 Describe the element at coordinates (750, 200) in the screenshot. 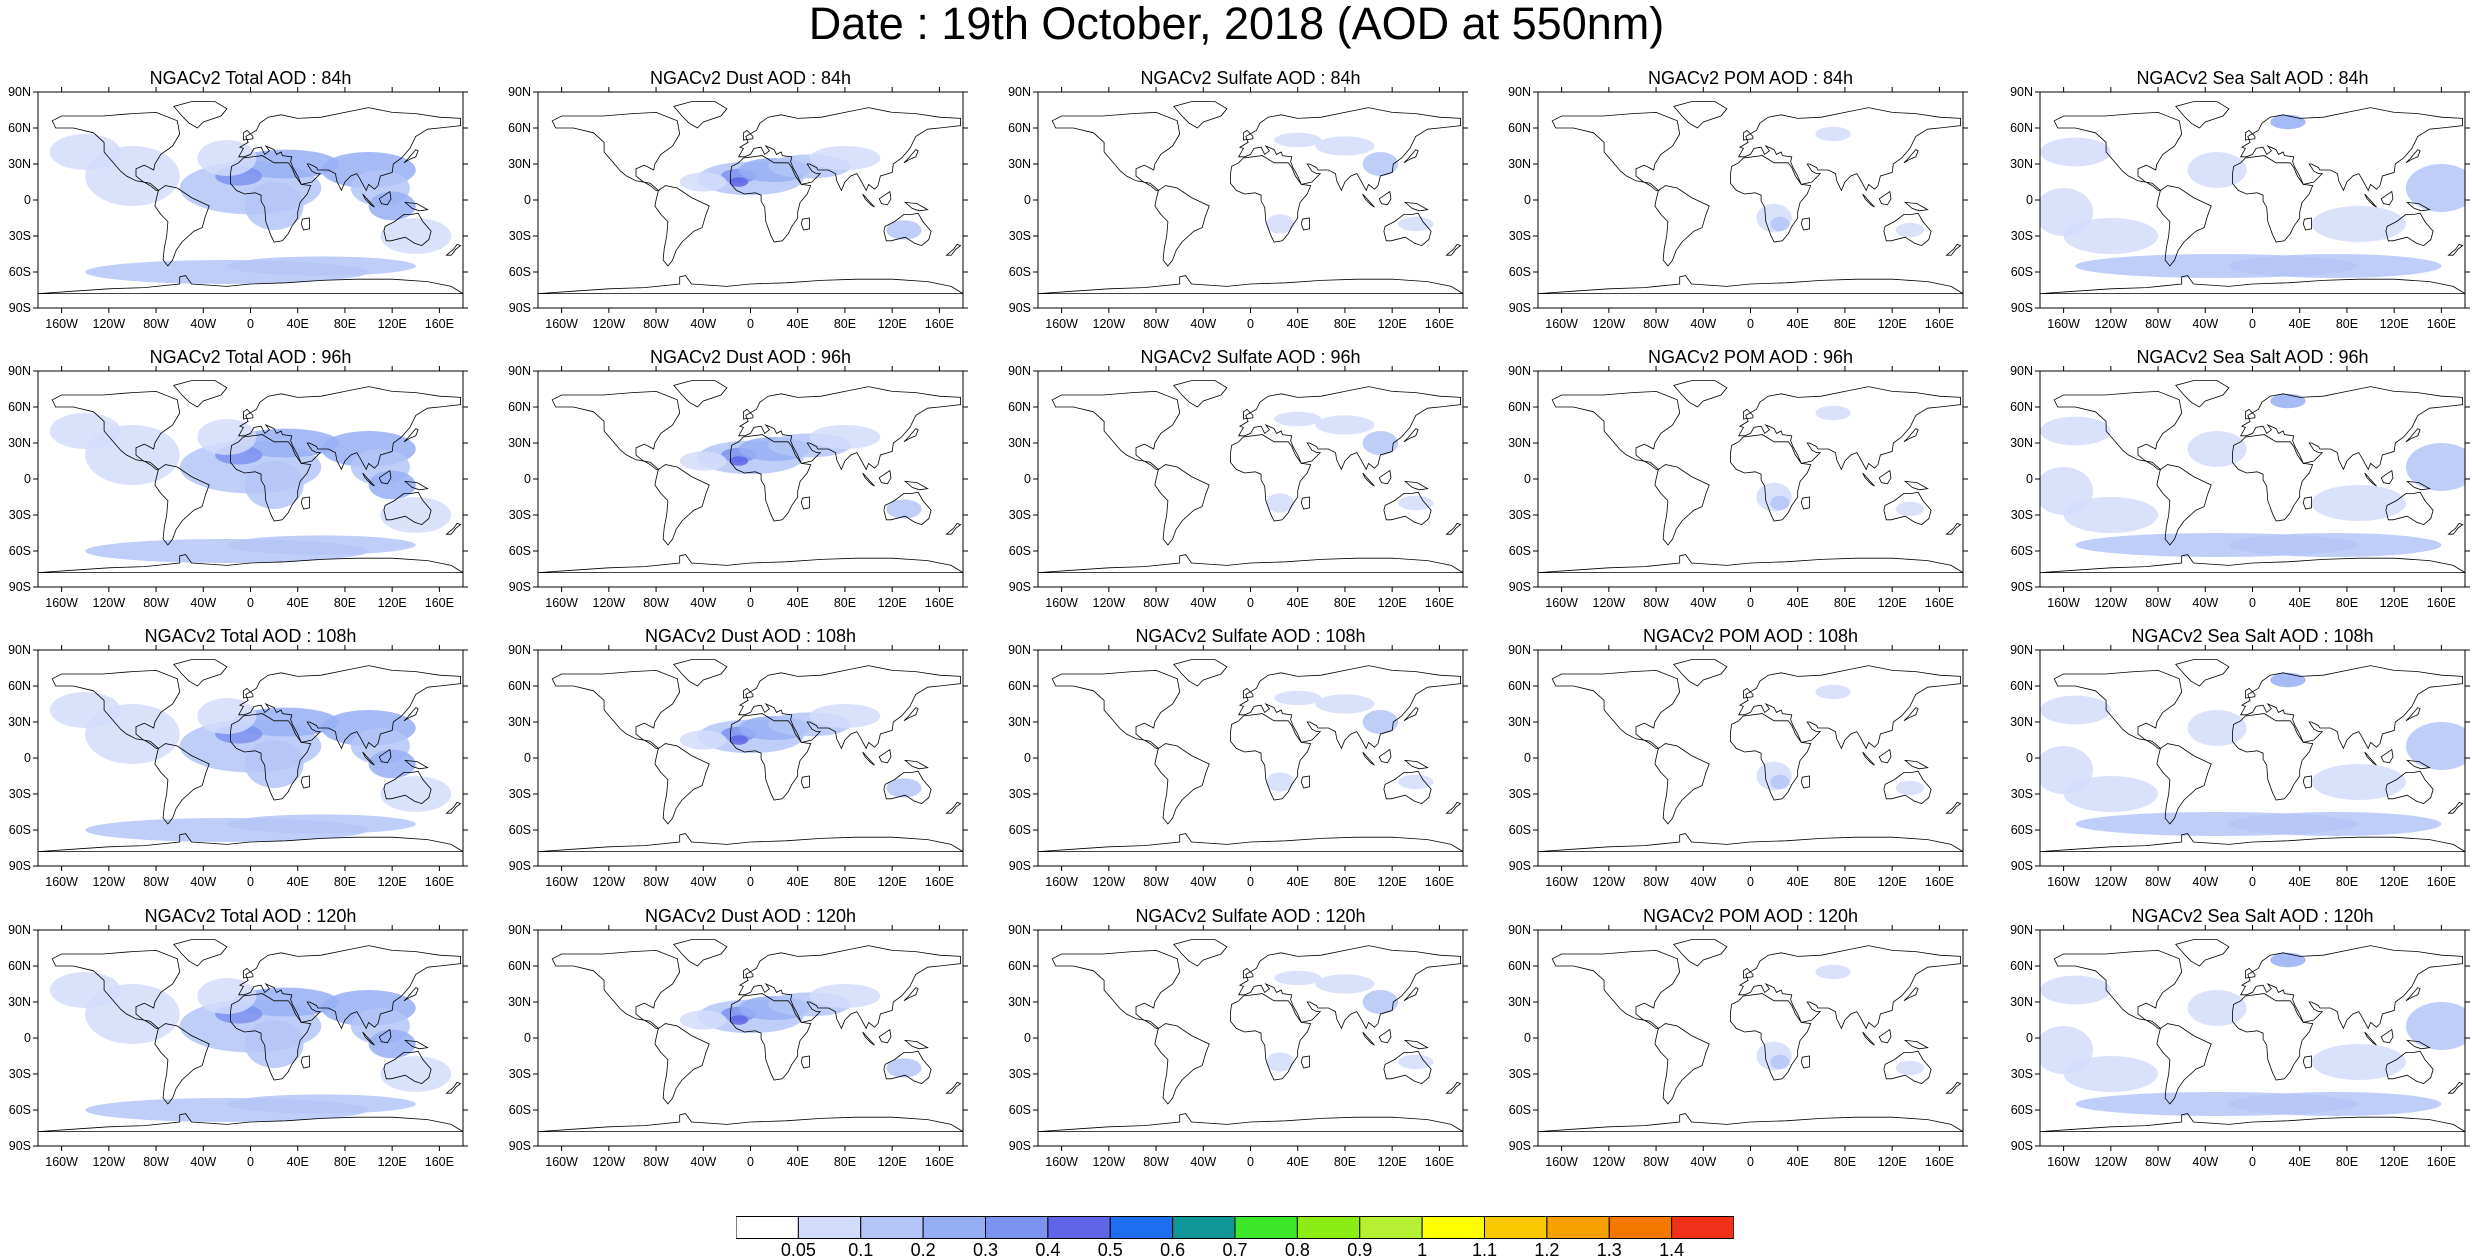

I see `map-frame` at that location.